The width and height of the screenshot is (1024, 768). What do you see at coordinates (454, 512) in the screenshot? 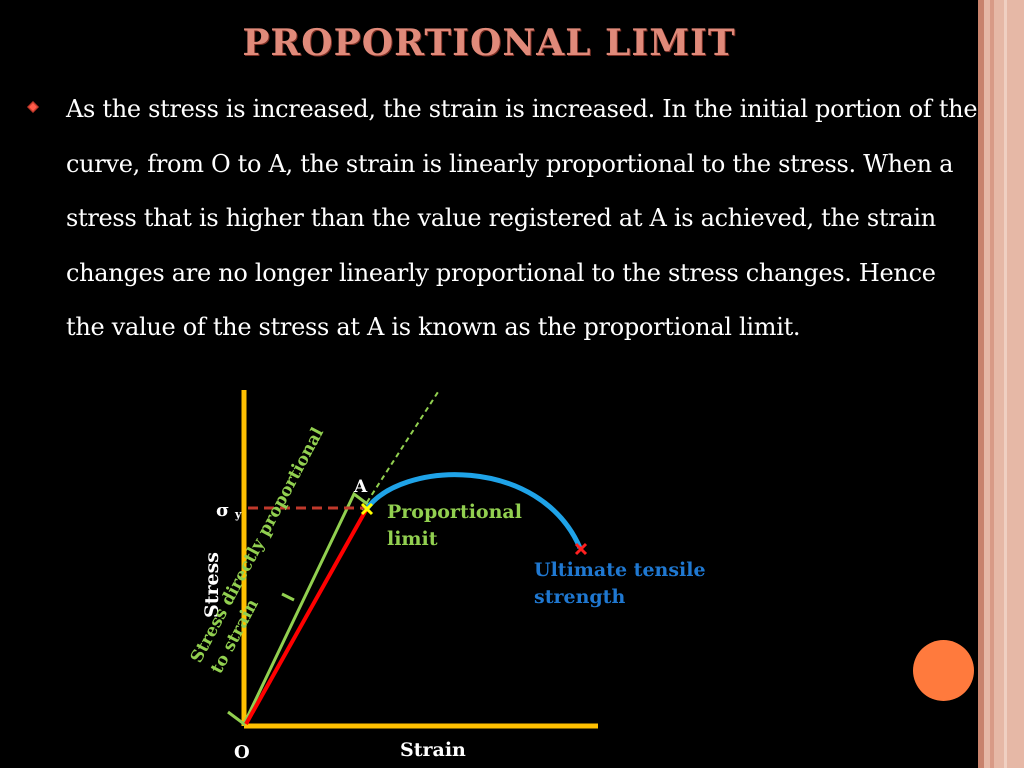
I see `proportional-limit-label-1: Proportional` at bounding box center [454, 512].